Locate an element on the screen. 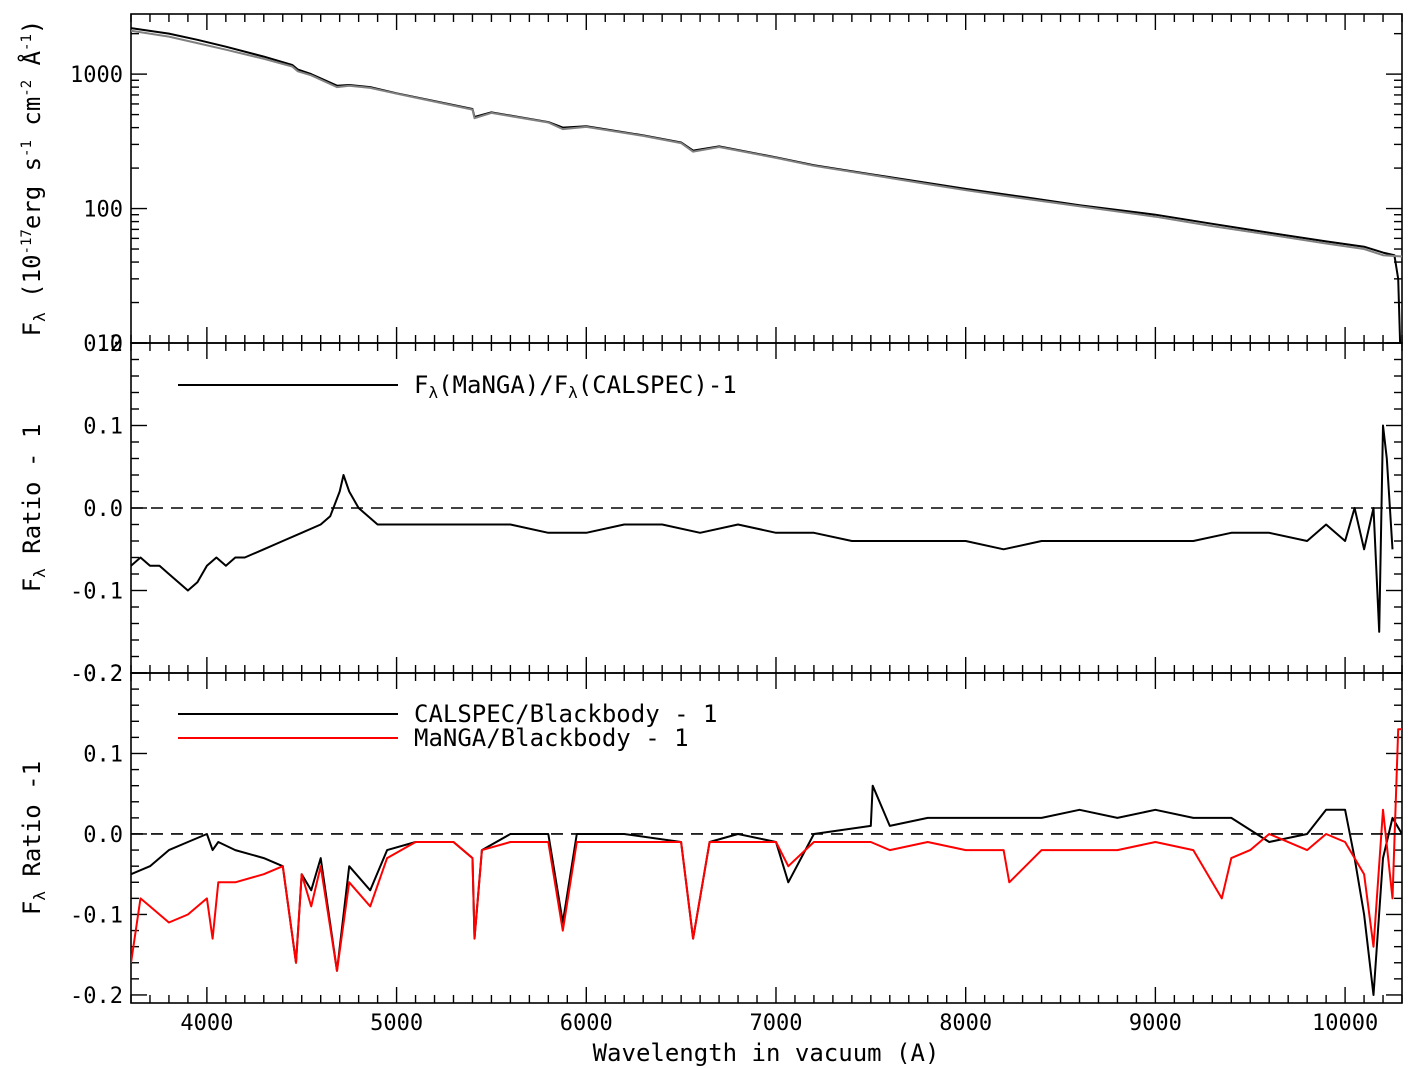 The image size is (1413, 1069). middle-ylabel-rest: Ratio - 1 is located at coordinates (32, 496).